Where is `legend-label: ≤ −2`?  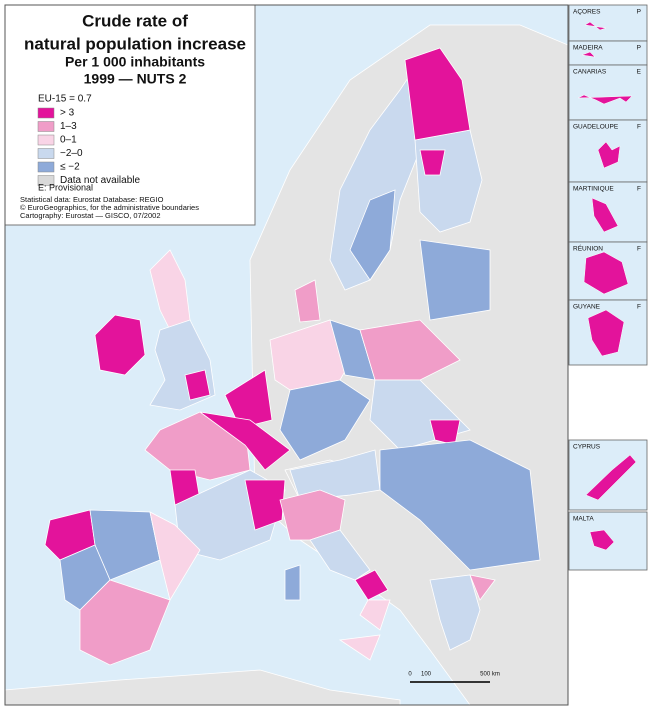
legend-label: ≤ −2 is located at coordinates (70, 167).